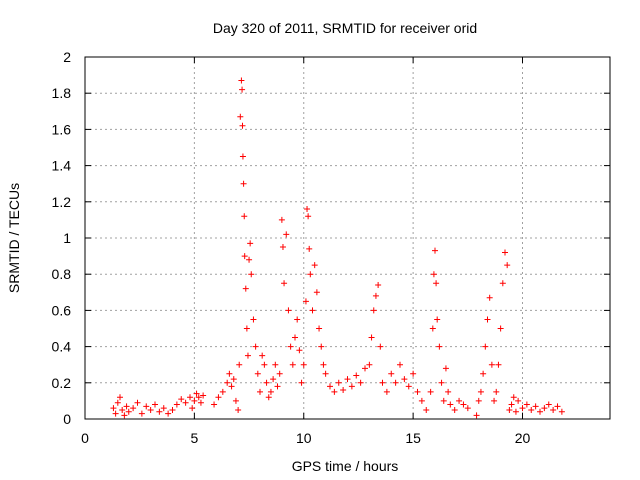 The height and width of the screenshot is (480, 640). What do you see at coordinates (62, 347) in the screenshot?
I see `y-tick-label-2: 0.4` at bounding box center [62, 347].